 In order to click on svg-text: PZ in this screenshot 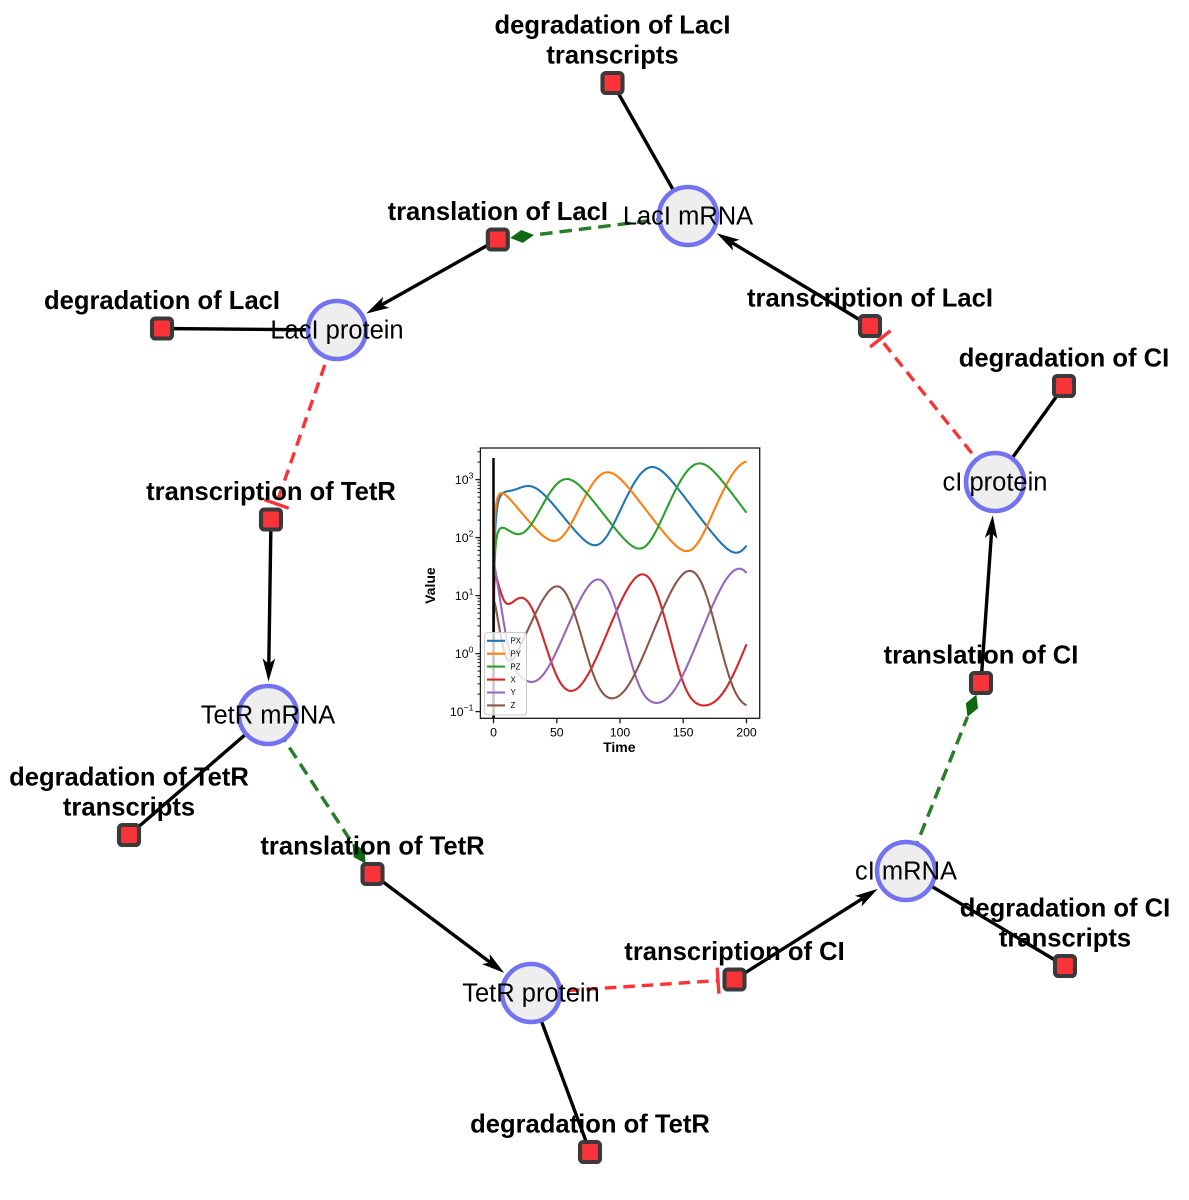, I will do `click(516, 666)`.